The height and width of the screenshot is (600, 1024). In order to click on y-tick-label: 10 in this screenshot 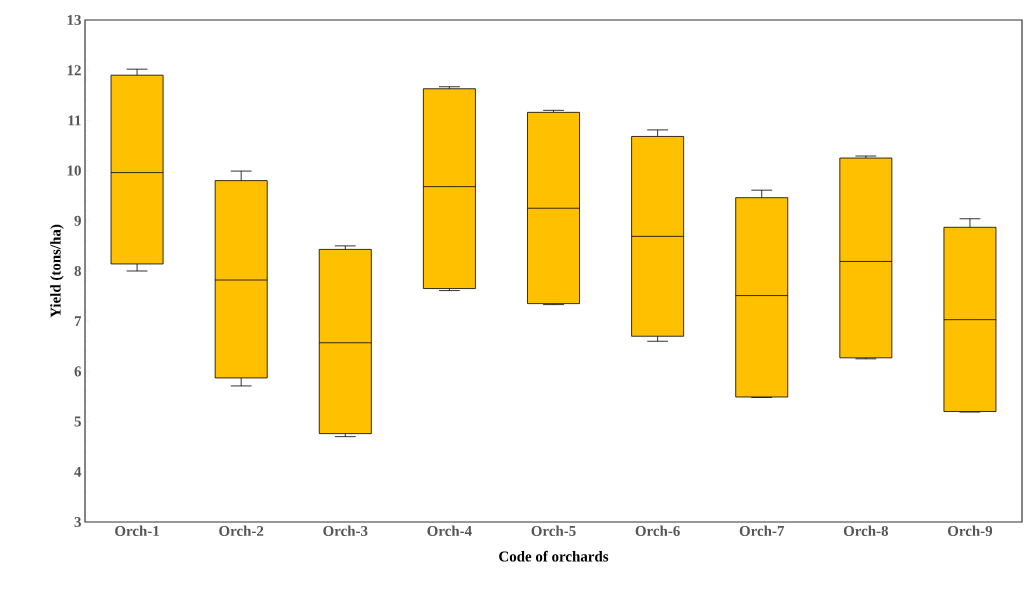, I will do `click(74, 170)`.